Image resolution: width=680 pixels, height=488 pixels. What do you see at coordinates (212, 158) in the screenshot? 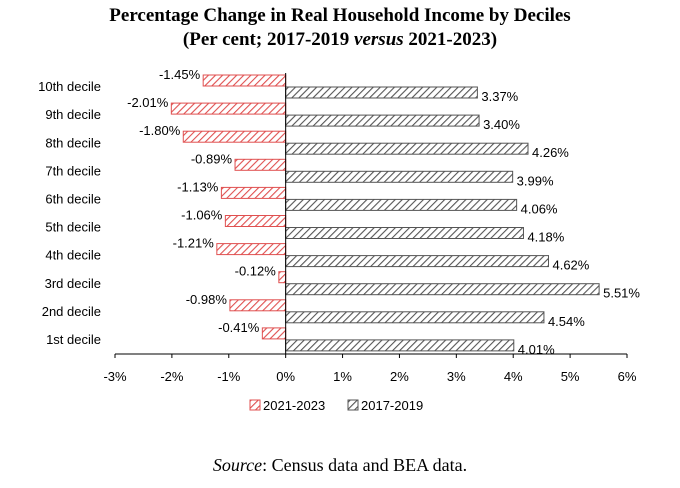
I see `data-label: -0.89%` at bounding box center [212, 158].